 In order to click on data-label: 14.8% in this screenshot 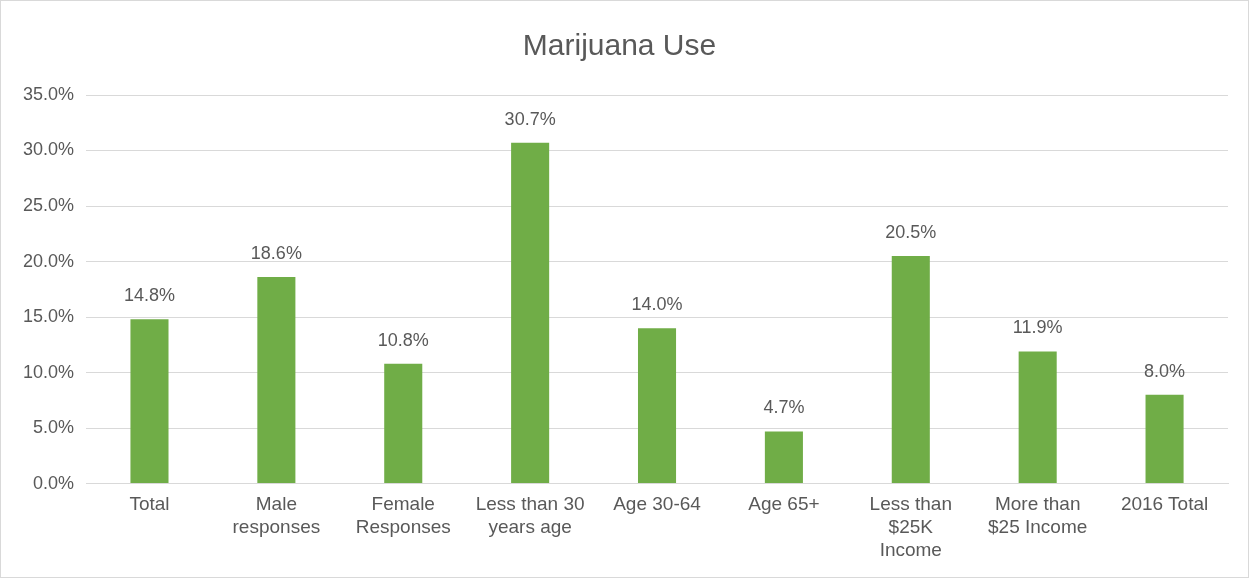, I will do `click(149, 295)`.